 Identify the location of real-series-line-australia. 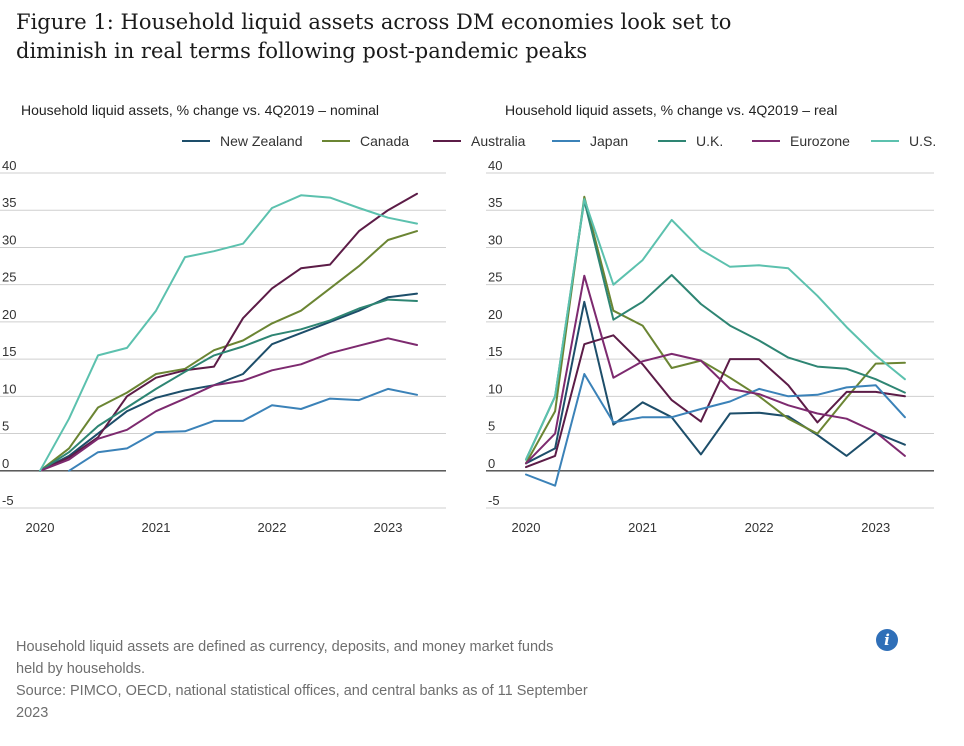
(715, 401).